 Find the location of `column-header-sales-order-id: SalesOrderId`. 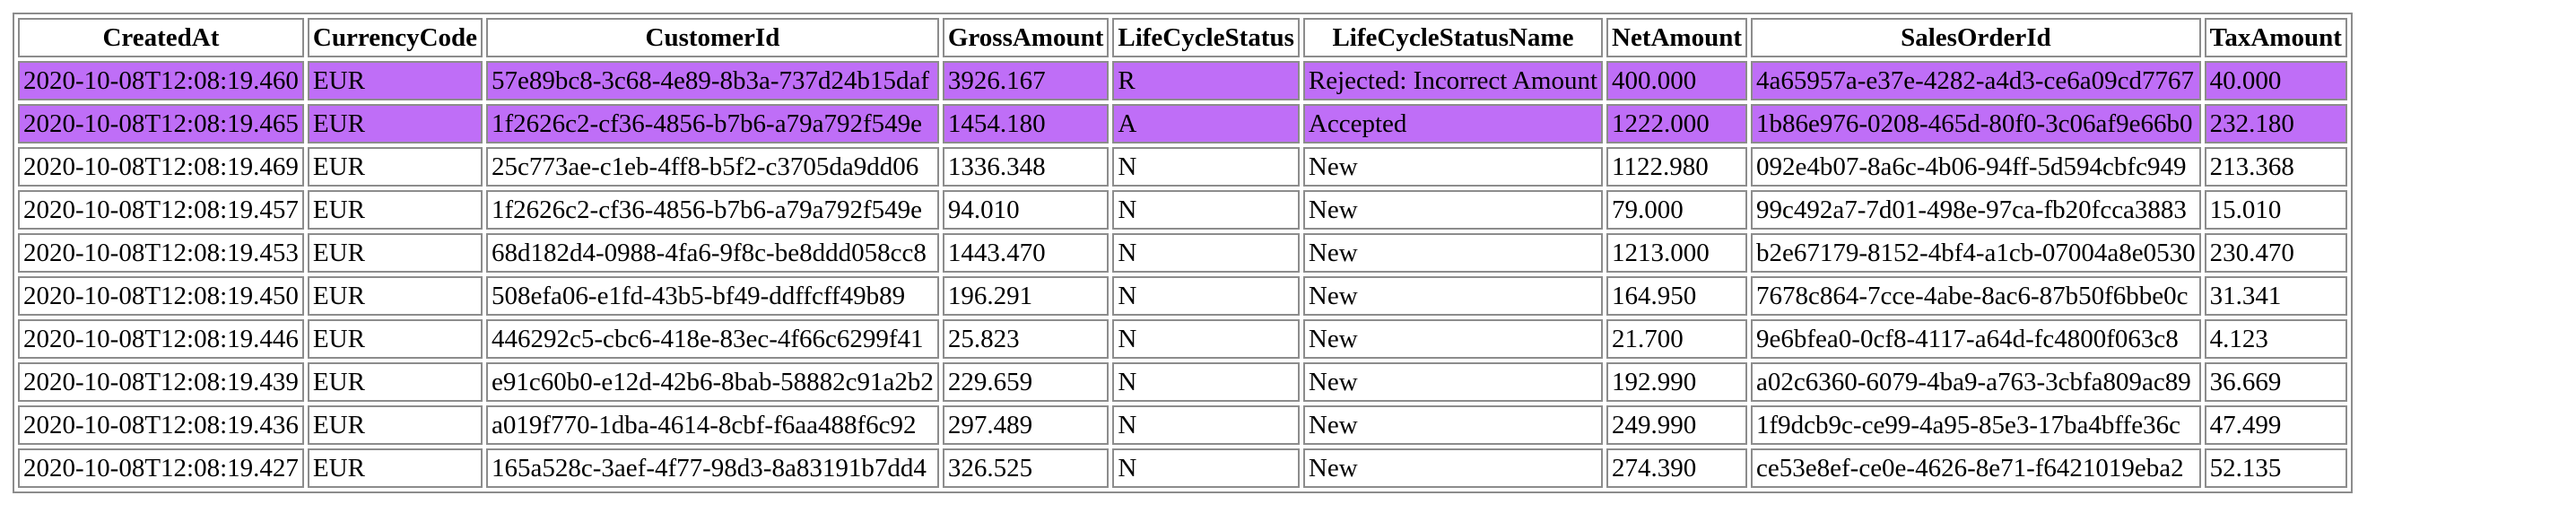

column-header-sales-order-id: SalesOrderId is located at coordinates (1976, 37).